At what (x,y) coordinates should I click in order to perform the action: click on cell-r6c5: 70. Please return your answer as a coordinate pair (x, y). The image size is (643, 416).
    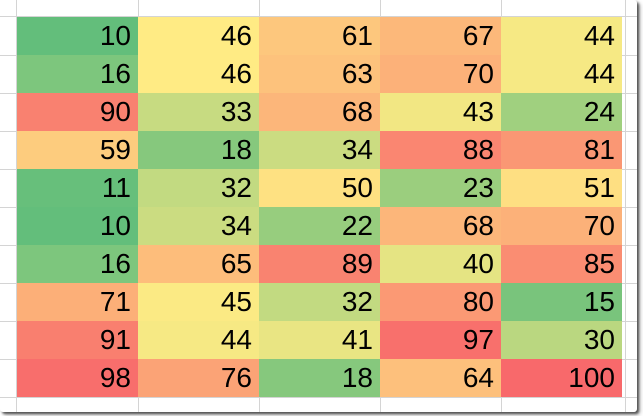
    Looking at the image, I should click on (561, 226).